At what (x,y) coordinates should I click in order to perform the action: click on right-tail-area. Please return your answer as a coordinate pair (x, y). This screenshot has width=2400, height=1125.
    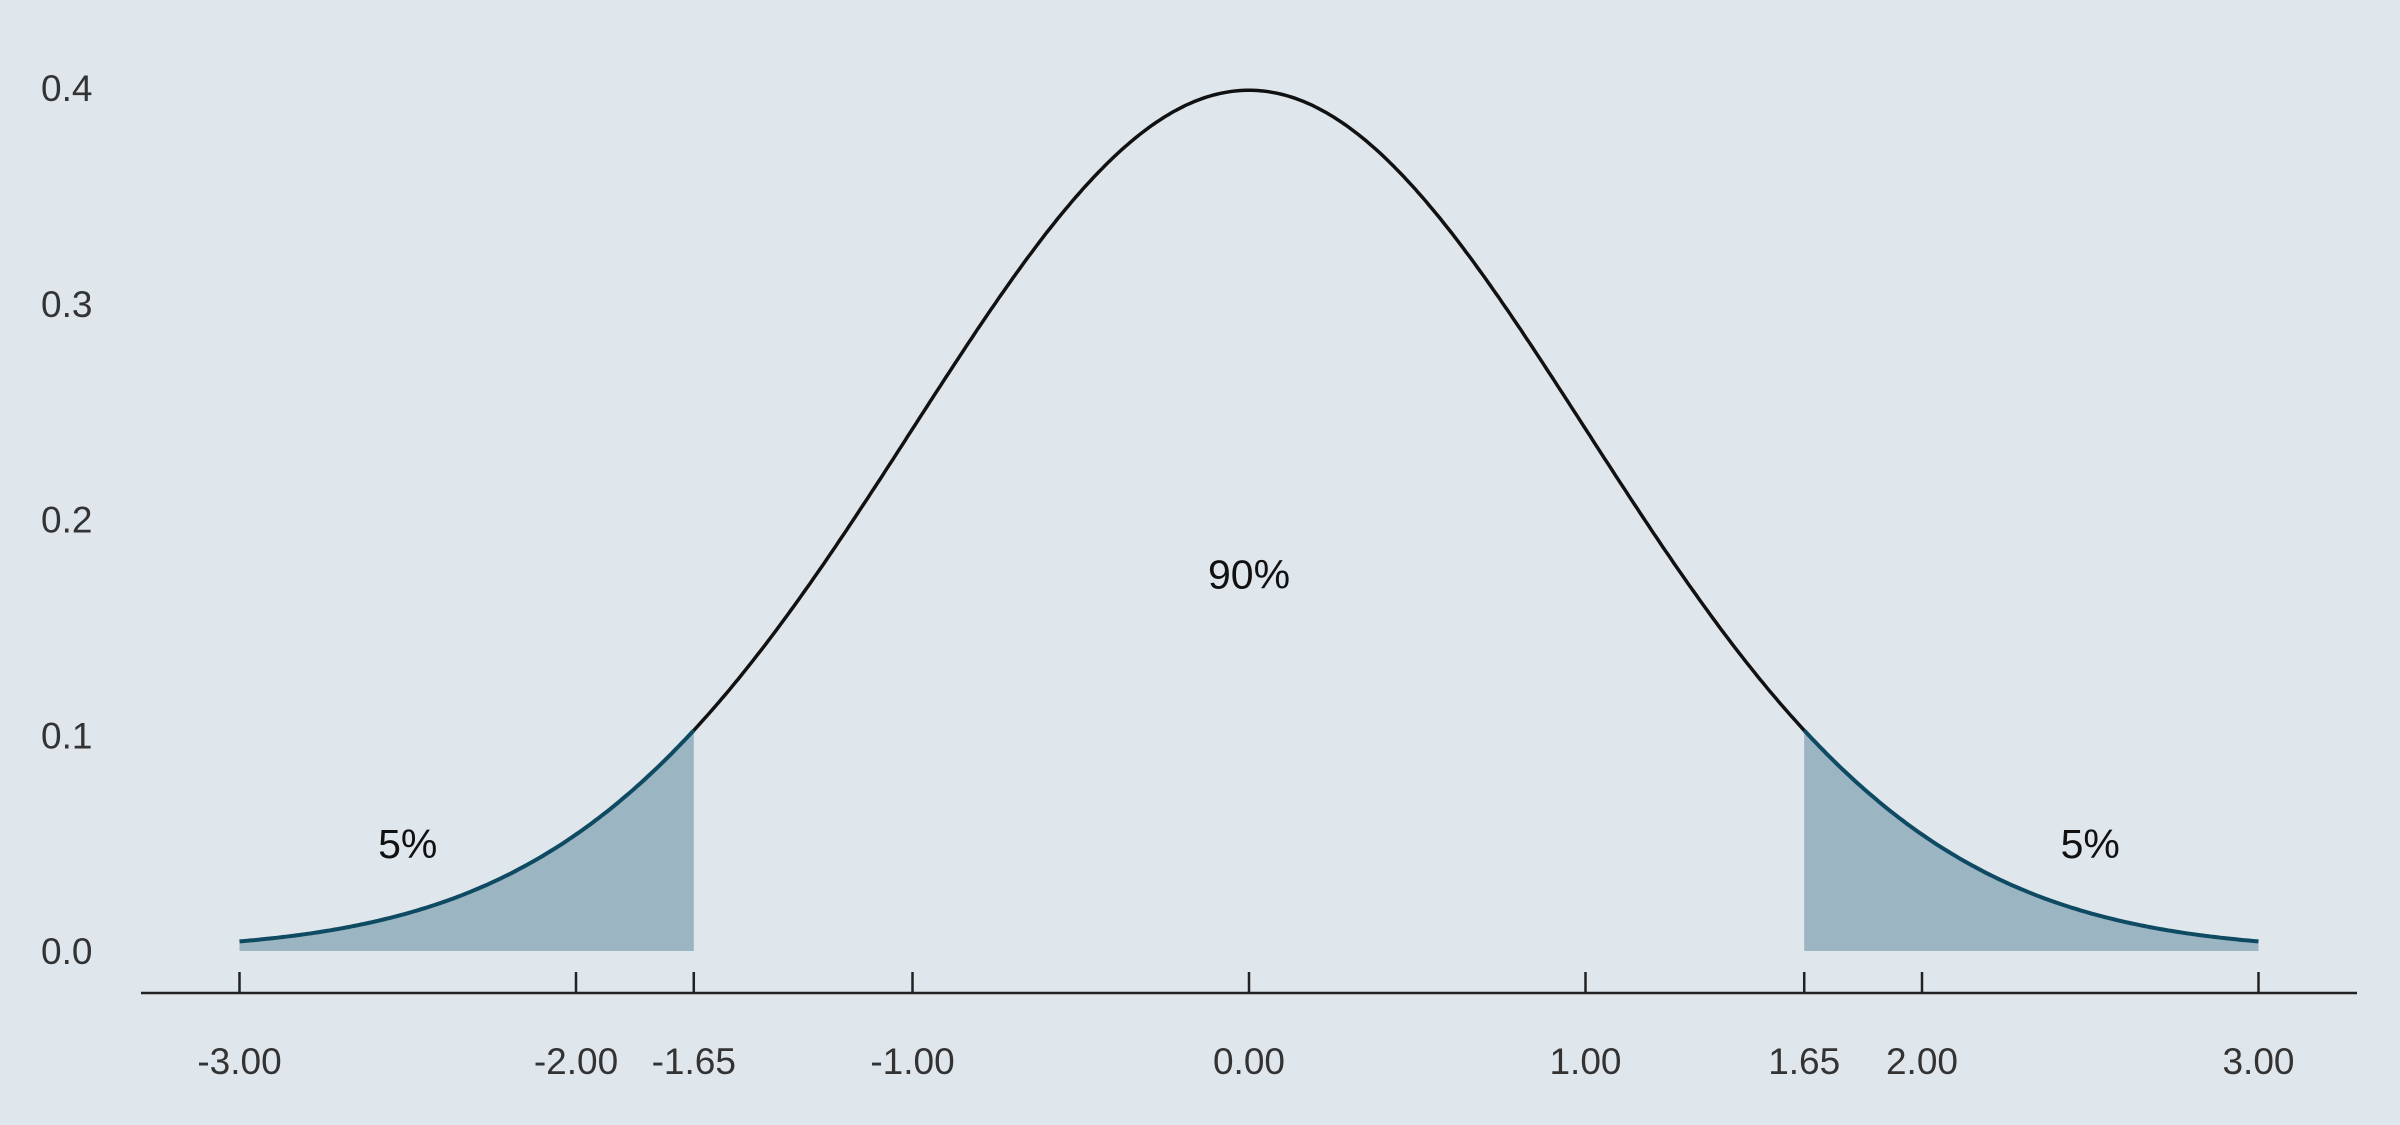
    Looking at the image, I should click on (2031, 840).